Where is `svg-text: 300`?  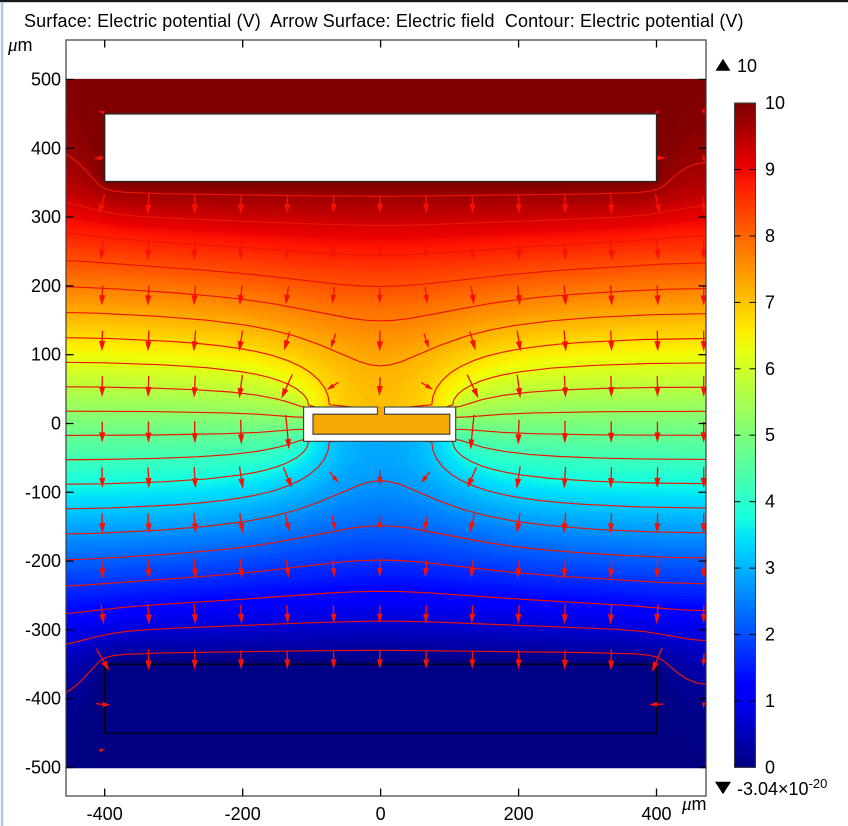
svg-text: 300 is located at coordinates (46, 217).